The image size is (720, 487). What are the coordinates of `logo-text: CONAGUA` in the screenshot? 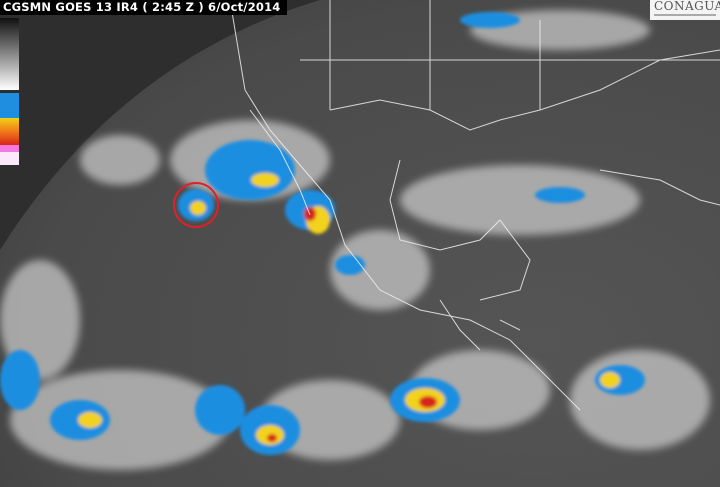 It's located at (687, 6).